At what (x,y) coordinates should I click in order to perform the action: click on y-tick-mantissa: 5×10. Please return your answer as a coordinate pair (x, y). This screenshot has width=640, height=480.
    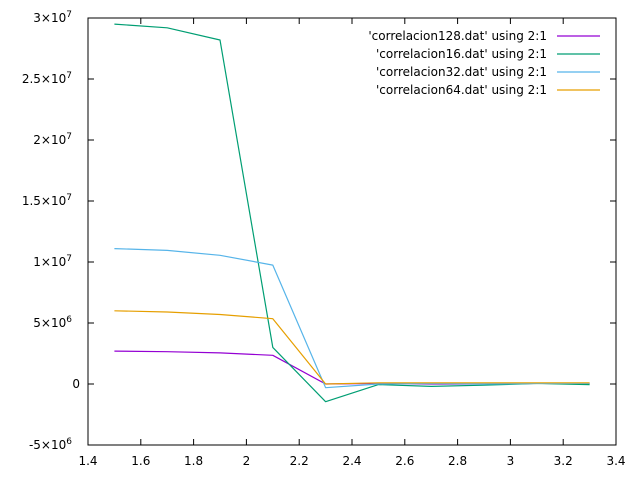
    Looking at the image, I should click on (49, 323).